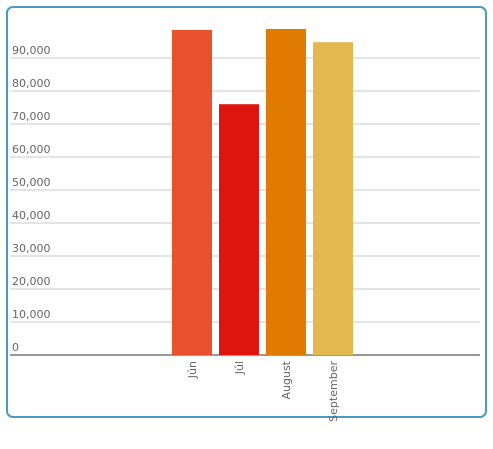 This screenshot has height=449, width=493. Describe the element at coordinates (31, 116) in the screenshot. I see `y-tick-label: 70,000` at that location.